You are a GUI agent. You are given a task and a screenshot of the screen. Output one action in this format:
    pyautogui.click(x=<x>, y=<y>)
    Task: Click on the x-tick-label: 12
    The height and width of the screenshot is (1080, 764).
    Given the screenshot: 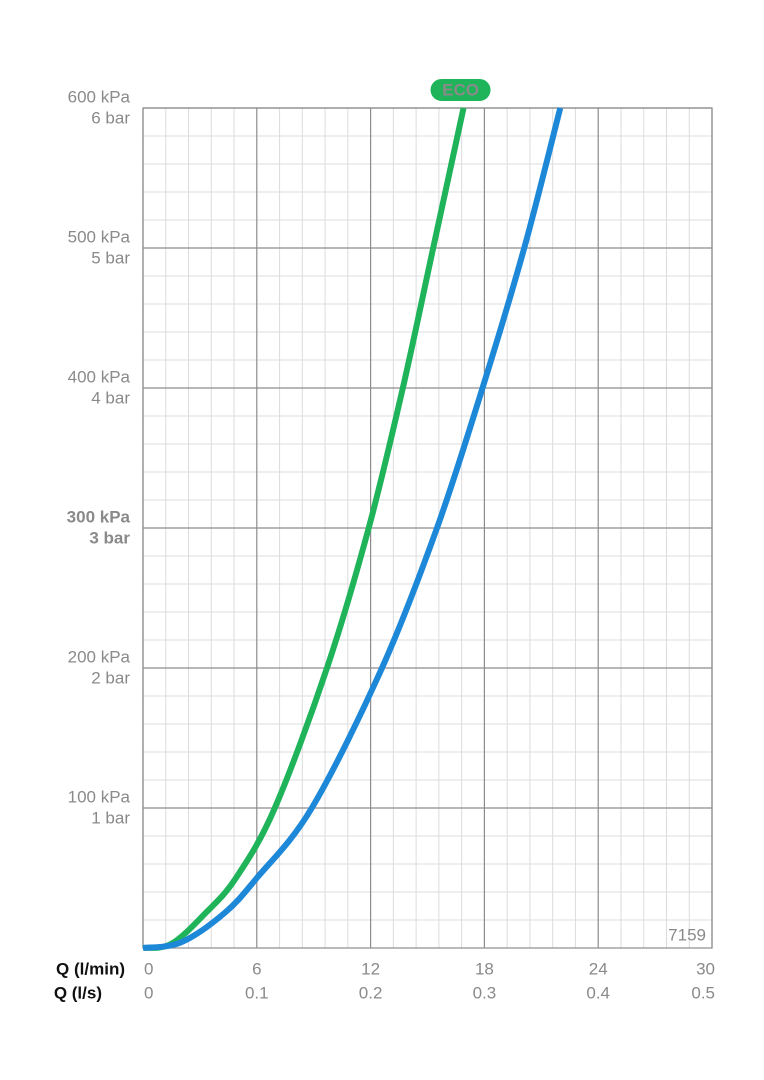 What is the action you would take?
    pyautogui.click(x=370, y=968)
    